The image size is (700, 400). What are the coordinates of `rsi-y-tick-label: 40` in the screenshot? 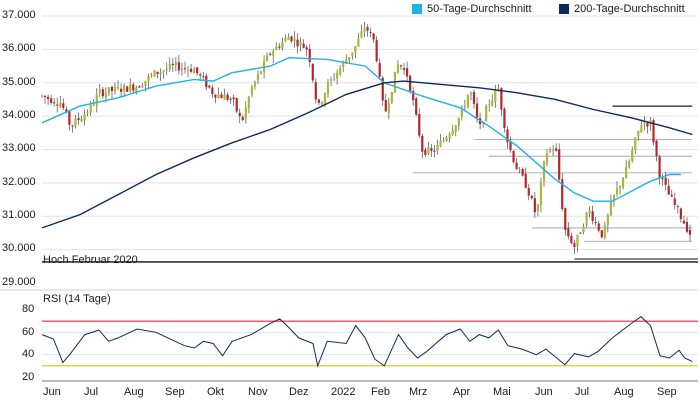 It's located at (28, 354).